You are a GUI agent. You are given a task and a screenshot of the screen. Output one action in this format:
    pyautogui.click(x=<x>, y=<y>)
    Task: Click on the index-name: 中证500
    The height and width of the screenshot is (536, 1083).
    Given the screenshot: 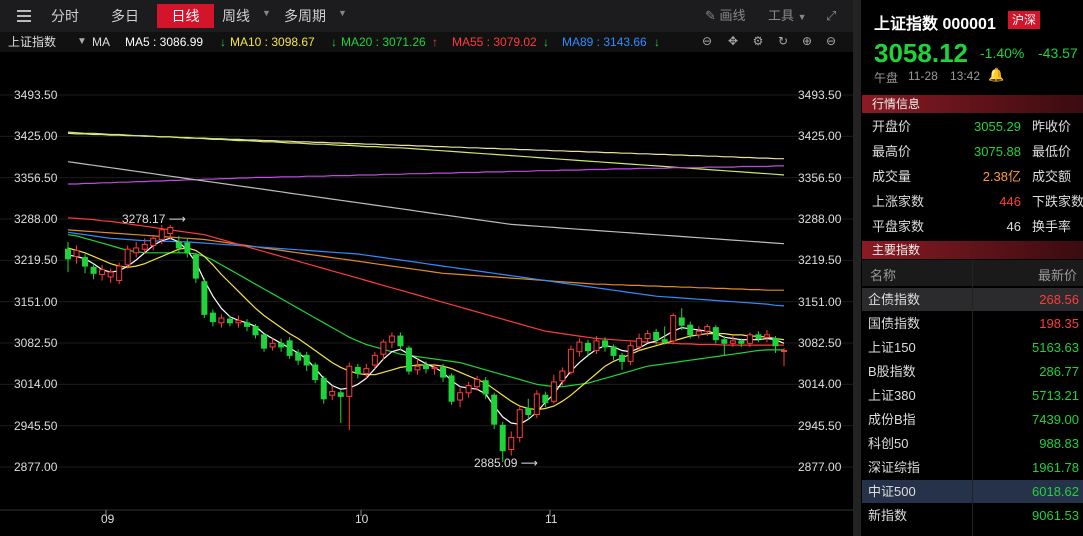 What is the action you would take?
    pyautogui.click(x=892, y=491)
    